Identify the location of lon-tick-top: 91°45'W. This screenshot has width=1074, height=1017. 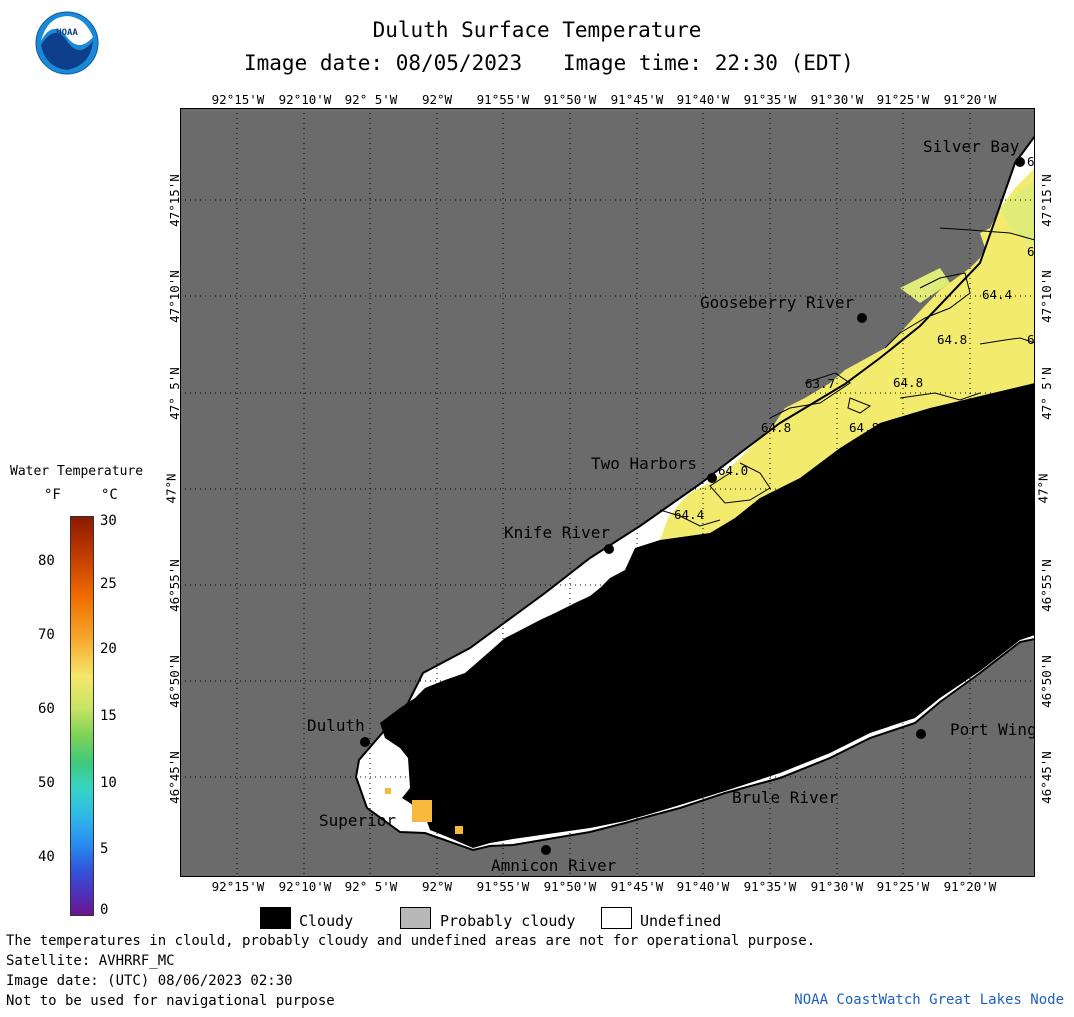
(637, 99).